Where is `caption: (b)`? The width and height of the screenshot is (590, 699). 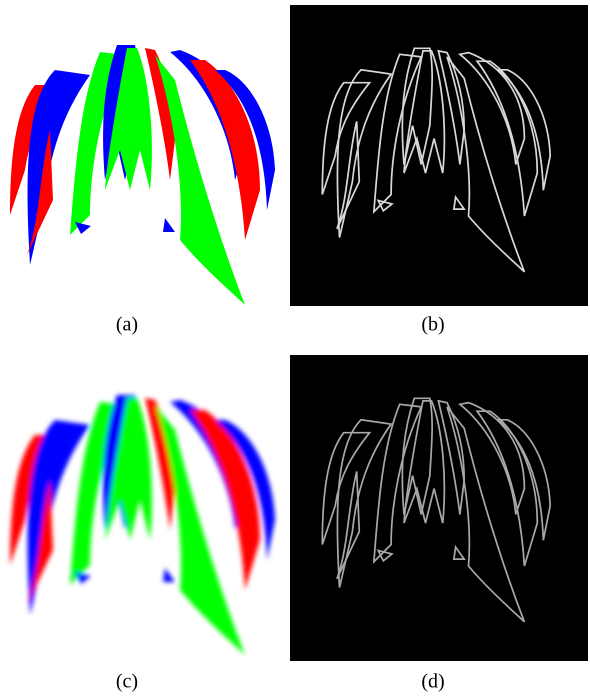 caption: (b) is located at coordinates (432, 325).